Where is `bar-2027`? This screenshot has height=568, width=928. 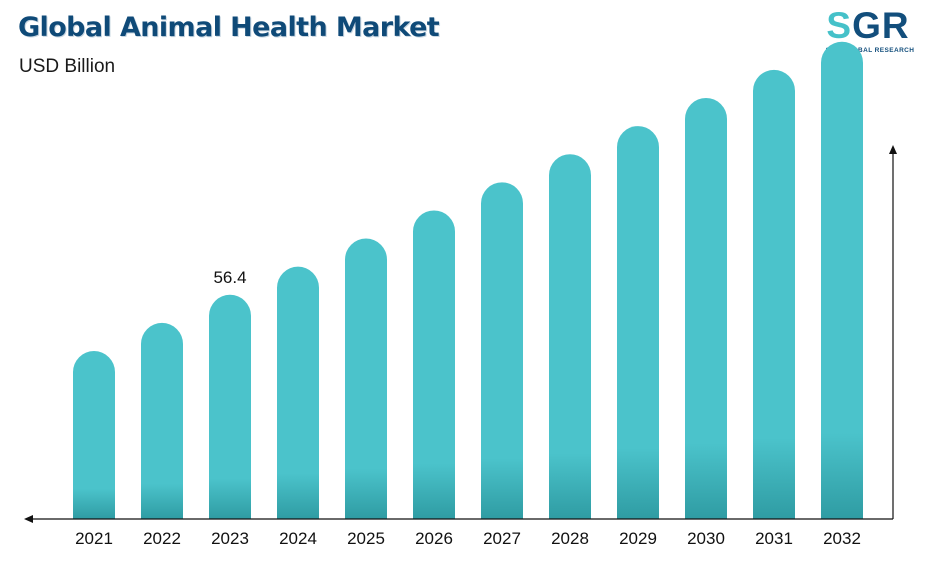
bar-2027 is located at coordinates (502, 351).